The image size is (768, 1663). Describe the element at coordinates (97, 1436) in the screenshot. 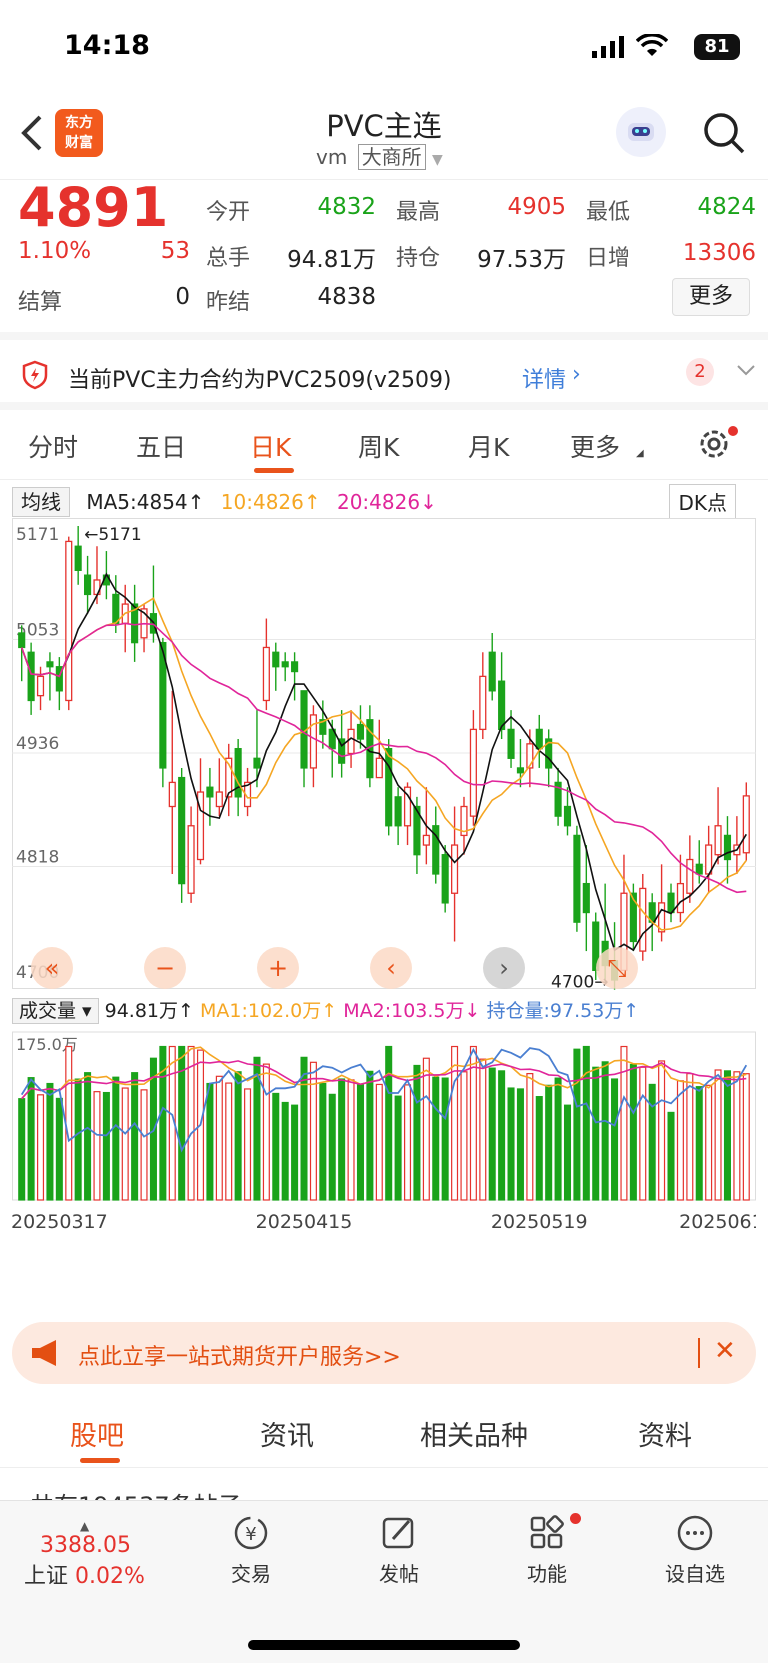

I see `tab-forum: 股吧` at that location.